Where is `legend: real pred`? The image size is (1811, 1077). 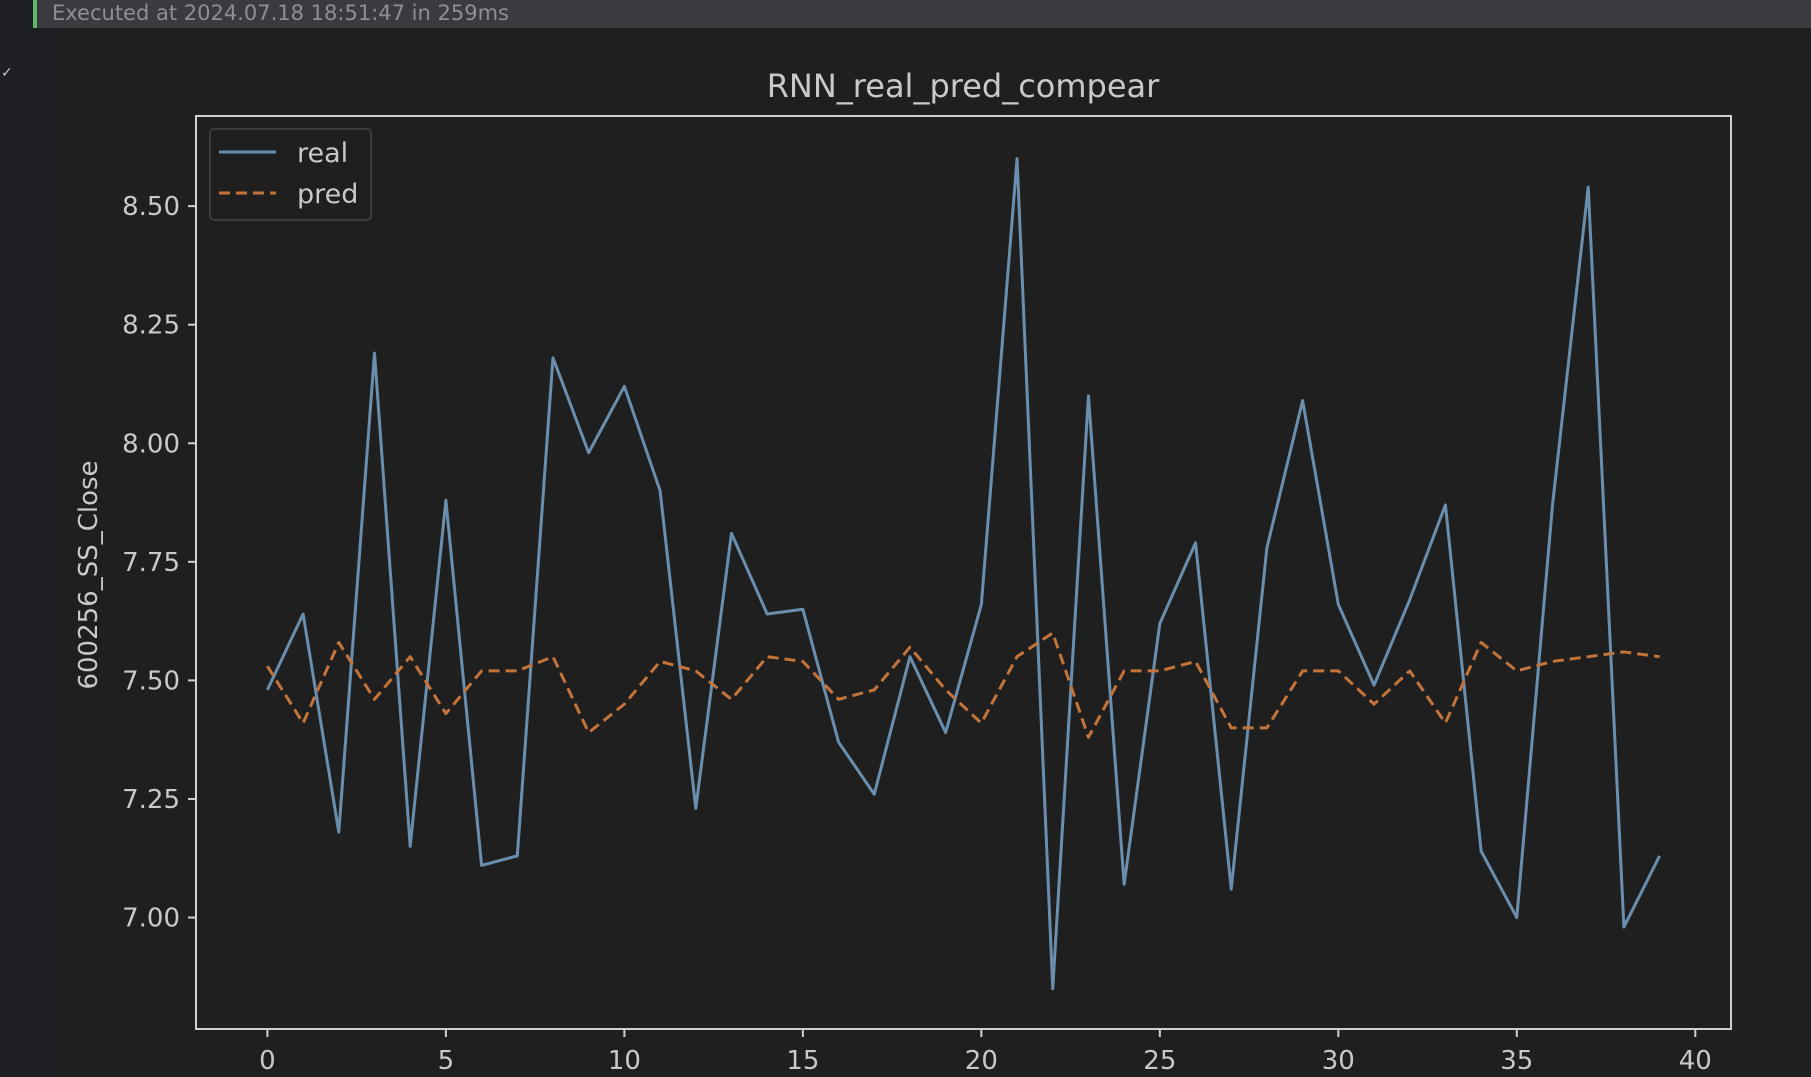
legend: real pred is located at coordinates (290, 174).